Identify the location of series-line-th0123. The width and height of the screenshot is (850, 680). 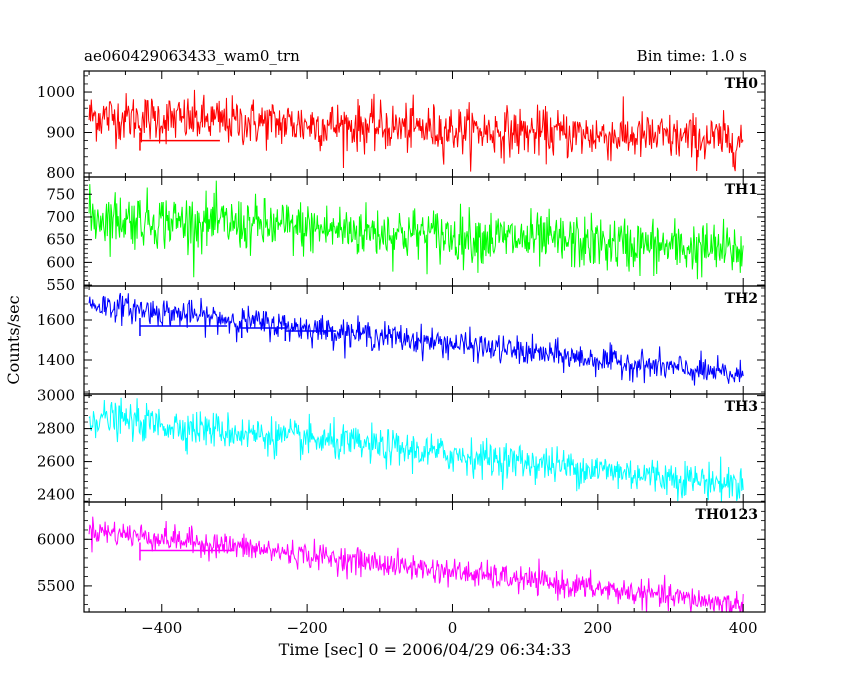
(416, 564).